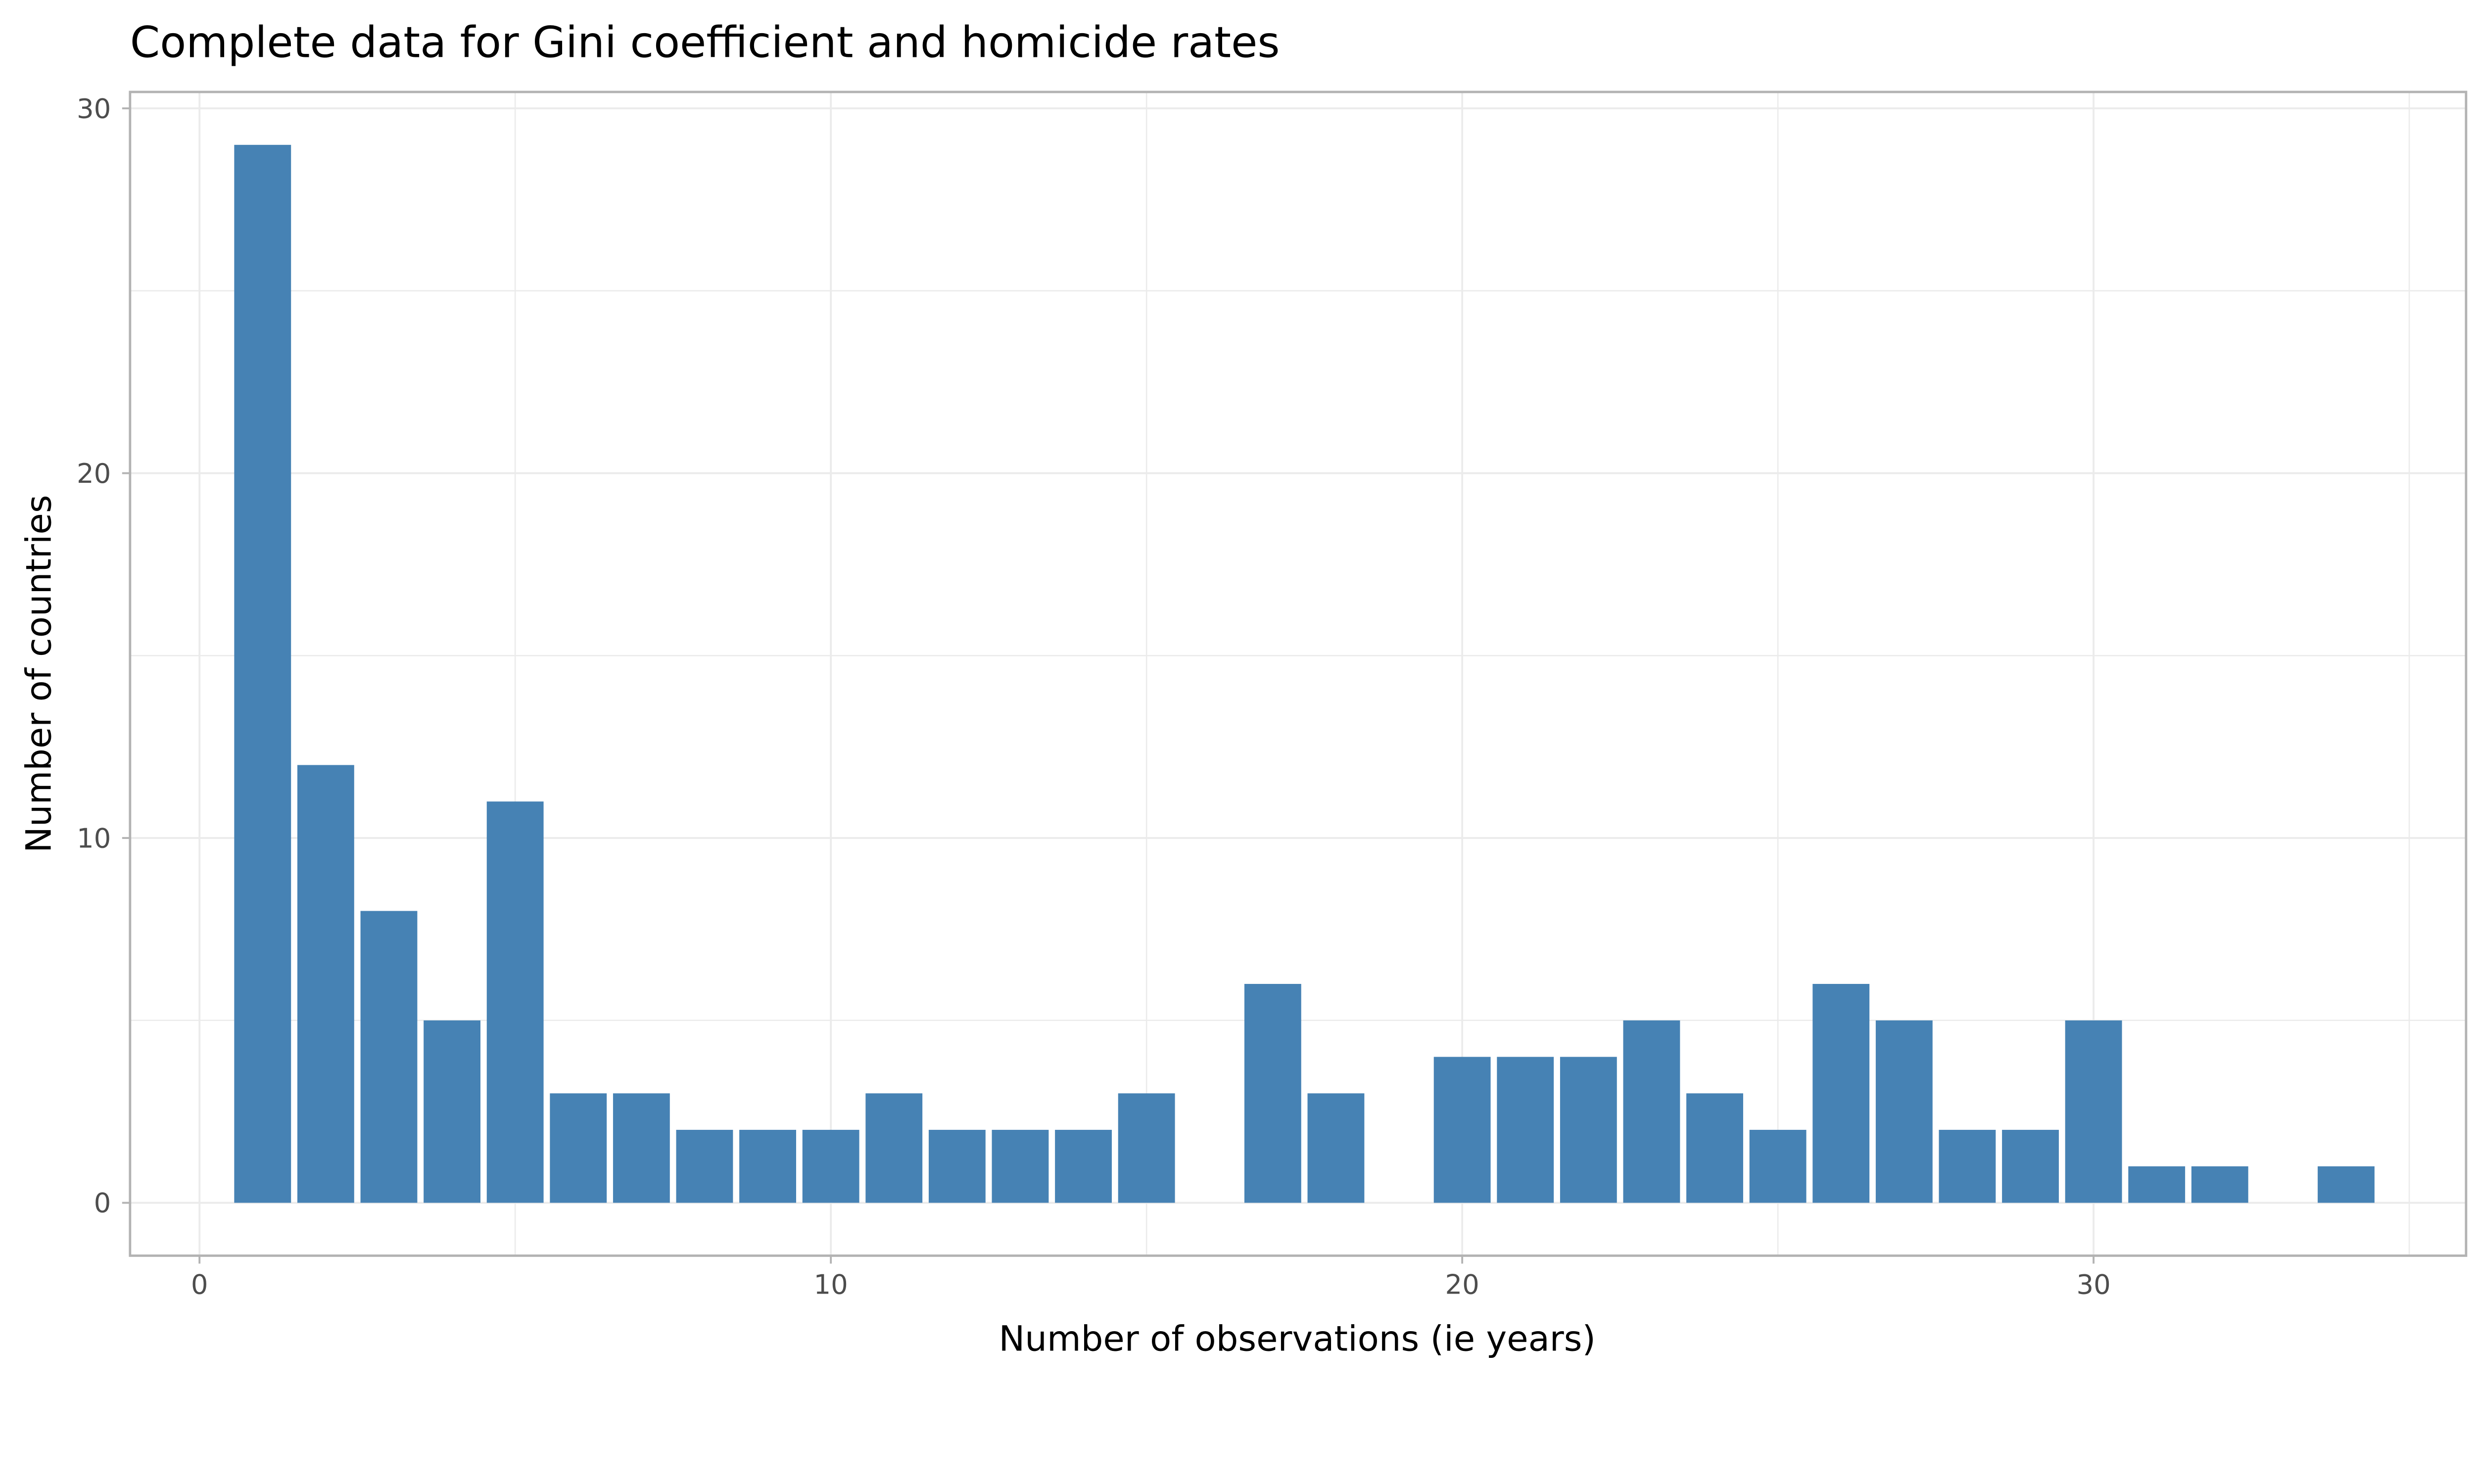  Describe the element at coordinates (94, 473) in the screenshot. I see `y-tick-label: 20` at that location.